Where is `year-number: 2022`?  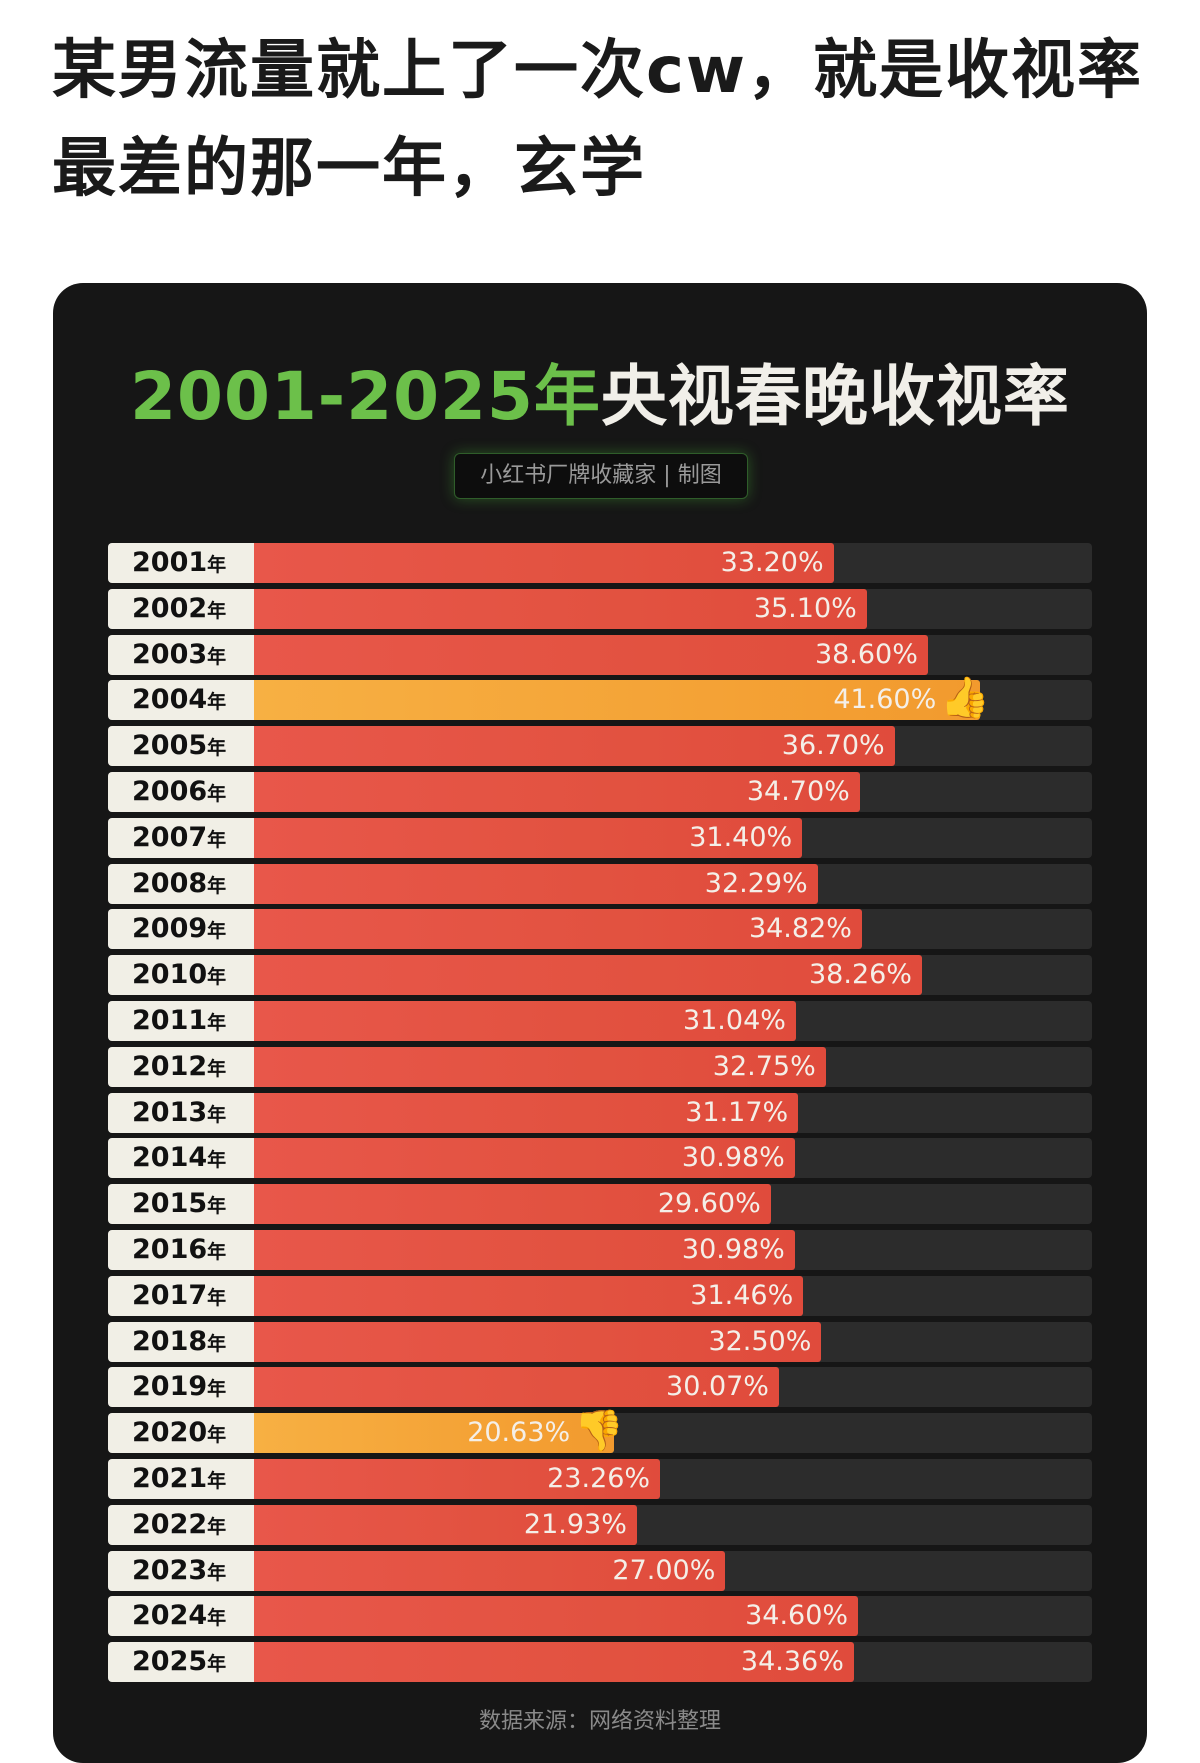
year-number: 2022 is located at coordinates (170, 1524).